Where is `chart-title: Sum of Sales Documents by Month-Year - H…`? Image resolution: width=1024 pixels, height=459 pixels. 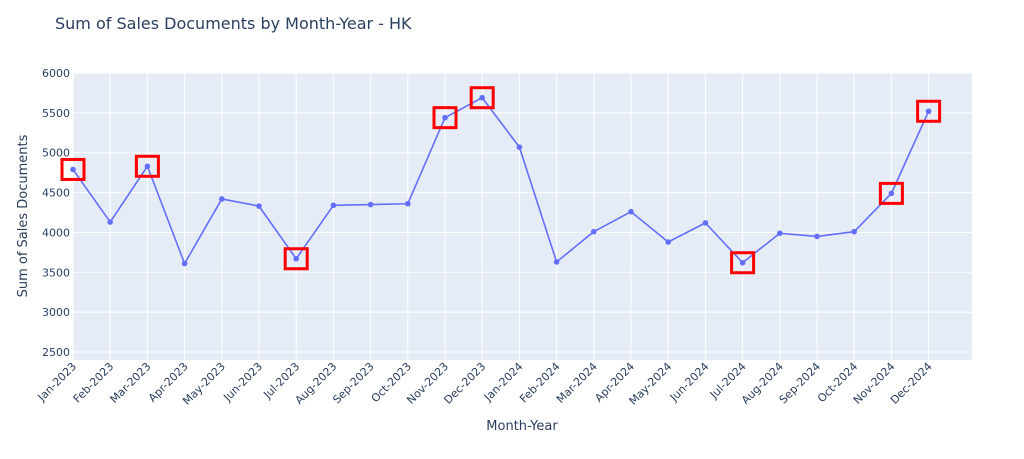 chart-title: Sum of Sales Documents by Month-Year - H… is located at coordinates (233, 23).